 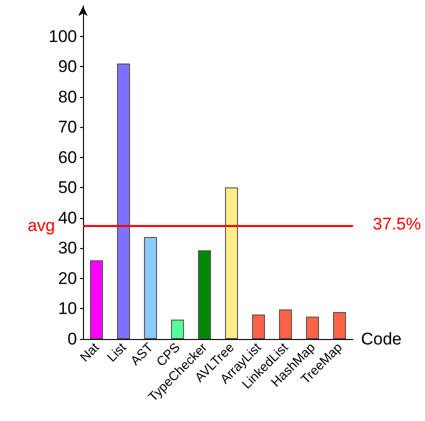 I want to click on y-tick-label: 0, so click(x=72, y=339).